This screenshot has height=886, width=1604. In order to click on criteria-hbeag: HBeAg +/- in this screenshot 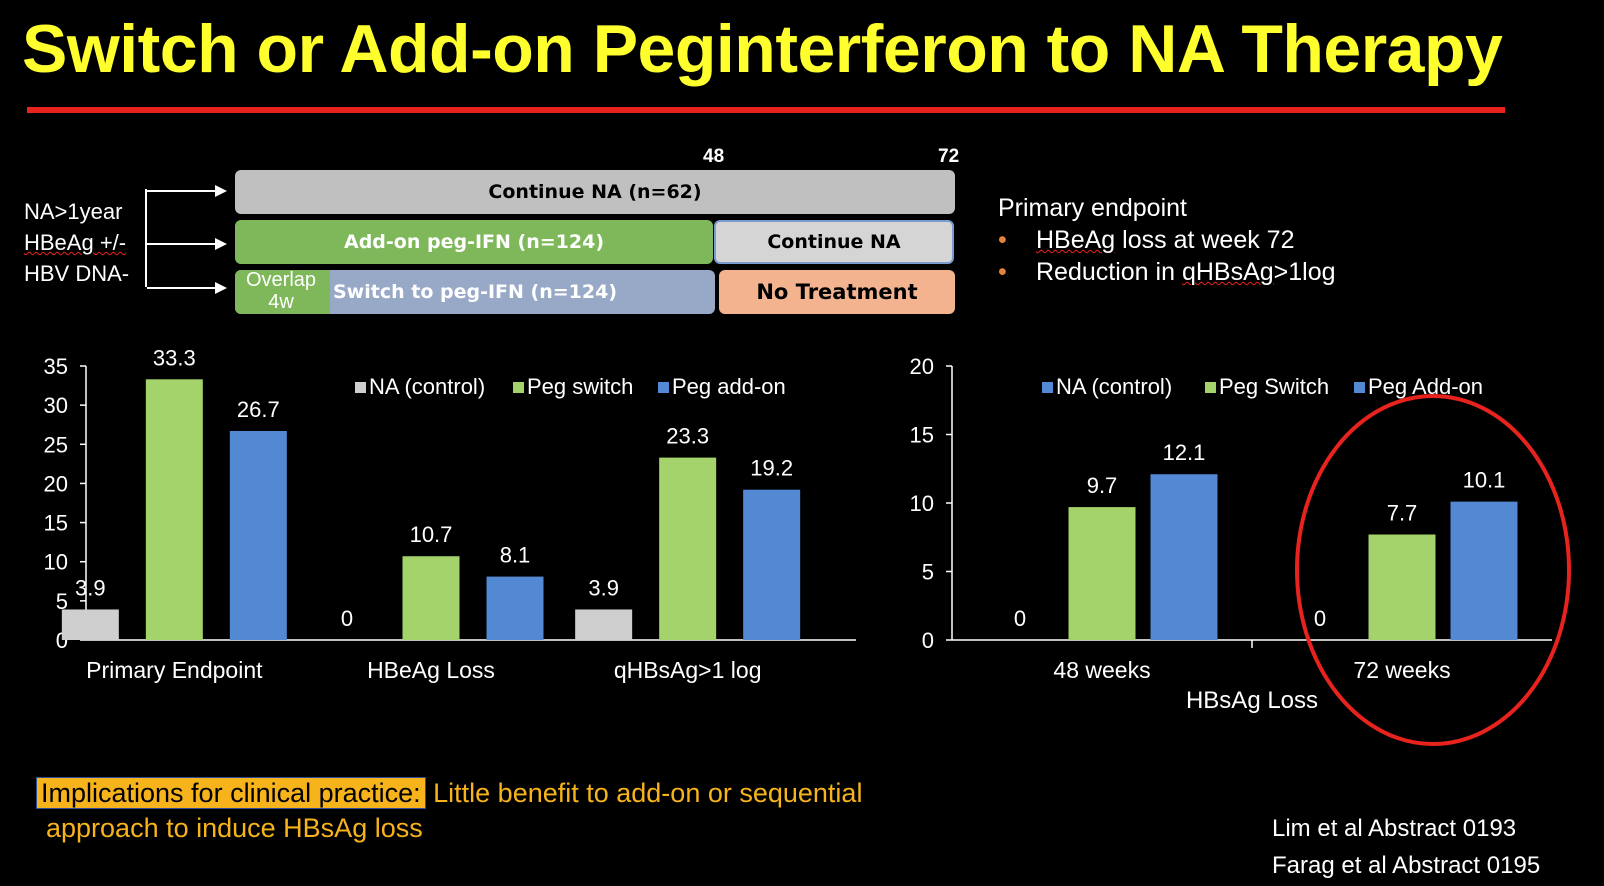, I will do `click(75, 242)`.